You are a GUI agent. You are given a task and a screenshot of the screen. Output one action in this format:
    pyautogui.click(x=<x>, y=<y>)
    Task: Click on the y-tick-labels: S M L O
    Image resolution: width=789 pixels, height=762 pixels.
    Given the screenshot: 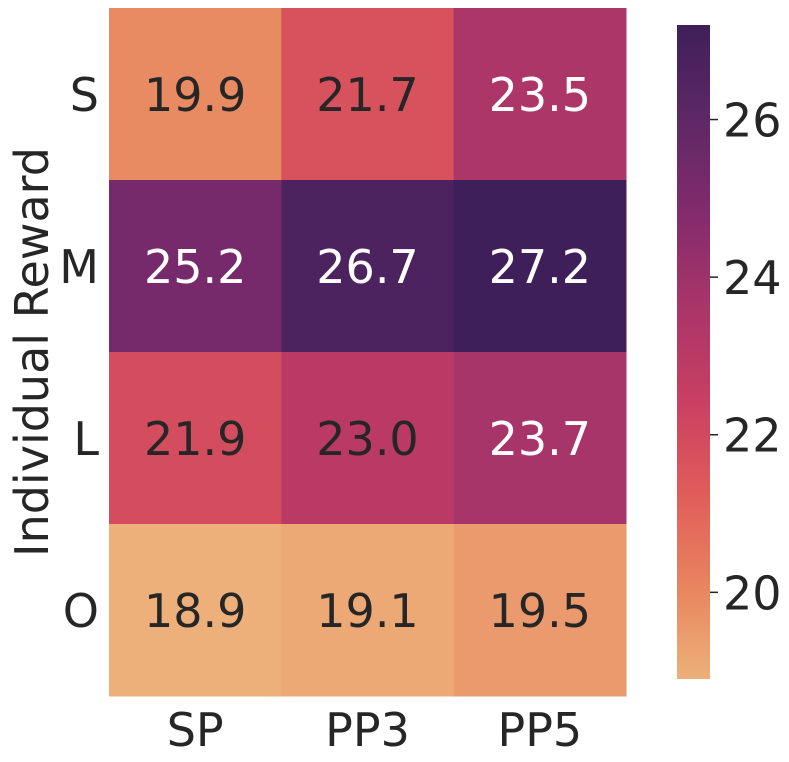 What is the action you would take?
    pyautogui.click(x=79, y=353)
    